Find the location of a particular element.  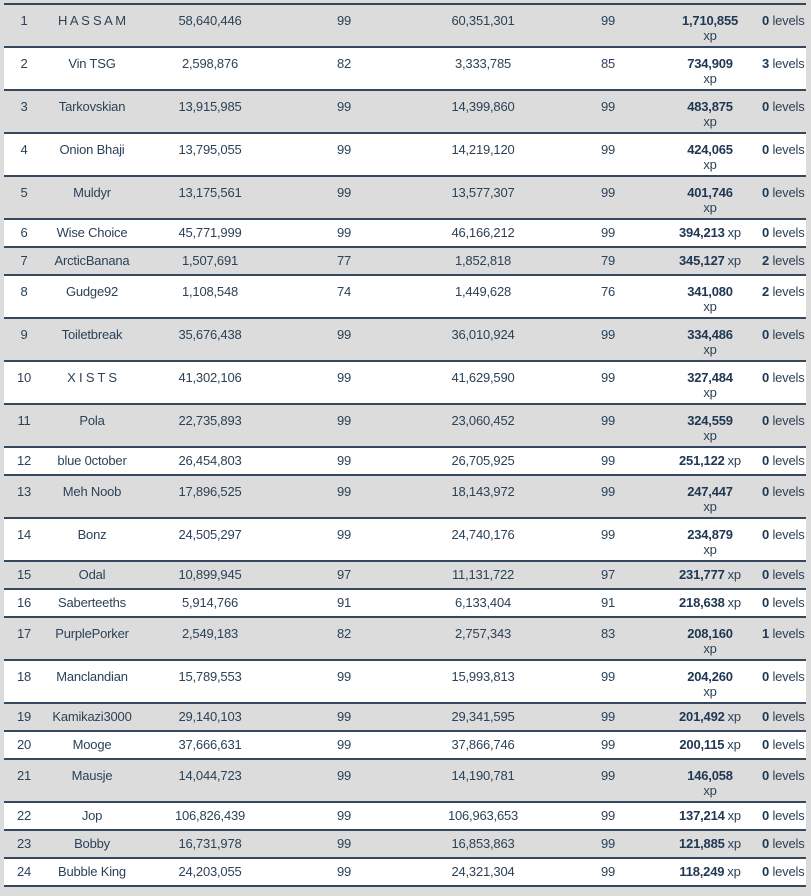

player-name: Bonz is located at coordinates (92, 534).